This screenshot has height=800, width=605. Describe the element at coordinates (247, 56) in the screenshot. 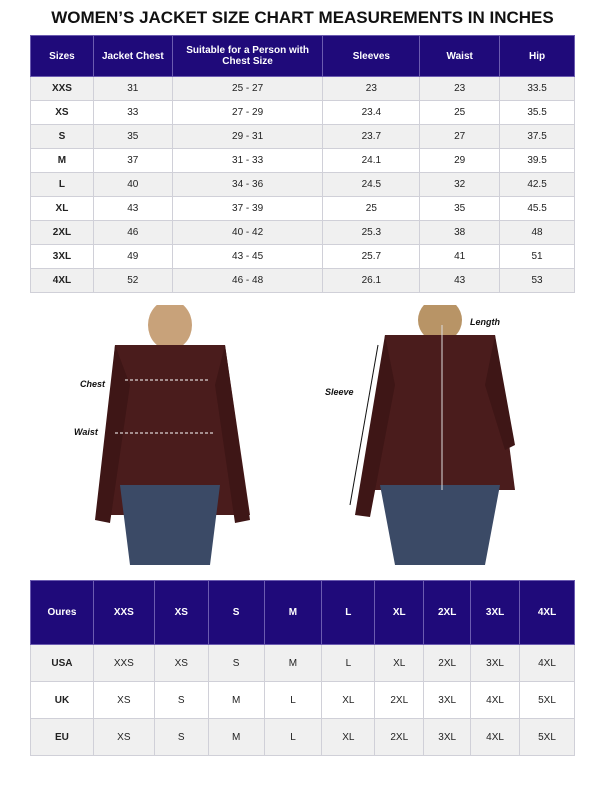

I see `column-header: Suitable for a Person with Chest Size` at that location.